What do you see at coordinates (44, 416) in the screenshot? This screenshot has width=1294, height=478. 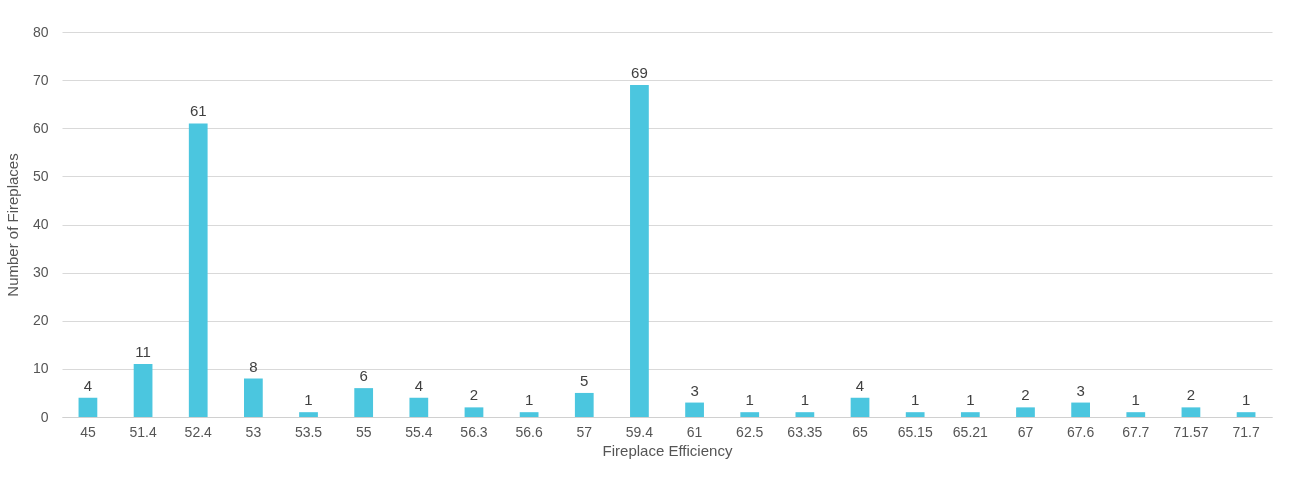 I see `y-tick-label: 0` at bounding box center [44, 416].